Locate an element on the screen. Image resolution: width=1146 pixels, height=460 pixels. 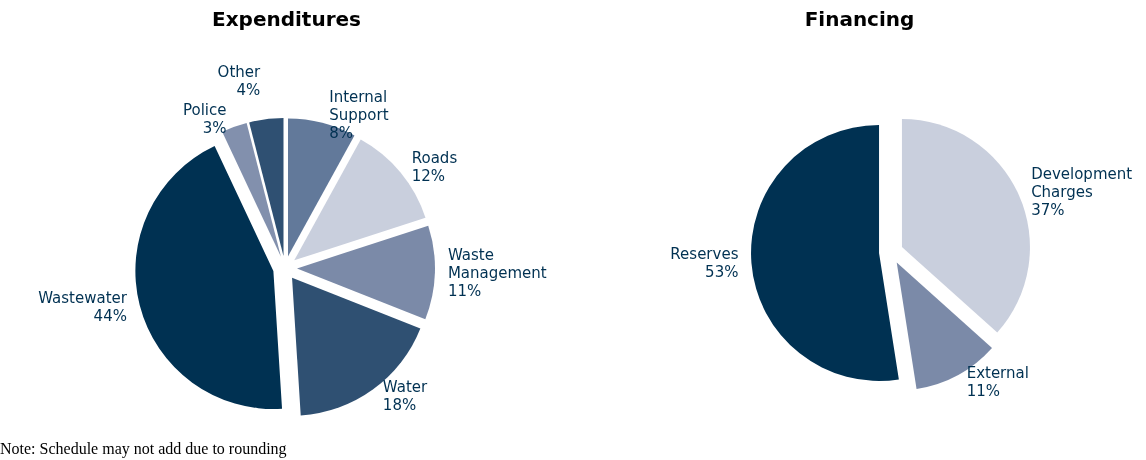
data-label: 3% is located at coordinates (214, 128).